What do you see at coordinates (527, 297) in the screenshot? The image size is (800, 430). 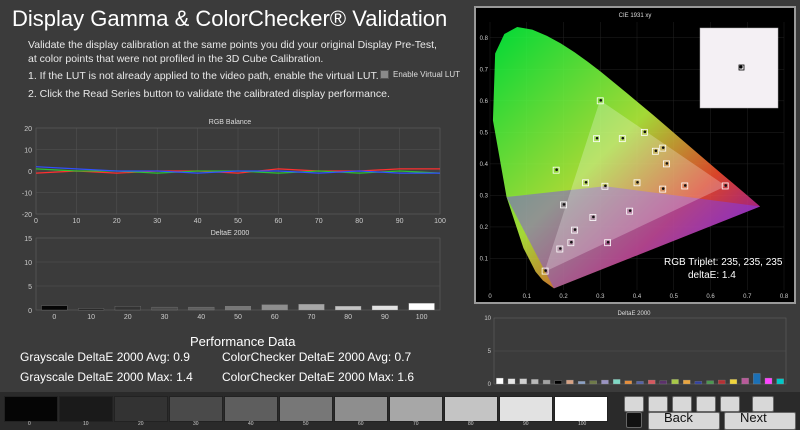 I see `x-tick-label: 0.1` at bounding box center [527, 297].